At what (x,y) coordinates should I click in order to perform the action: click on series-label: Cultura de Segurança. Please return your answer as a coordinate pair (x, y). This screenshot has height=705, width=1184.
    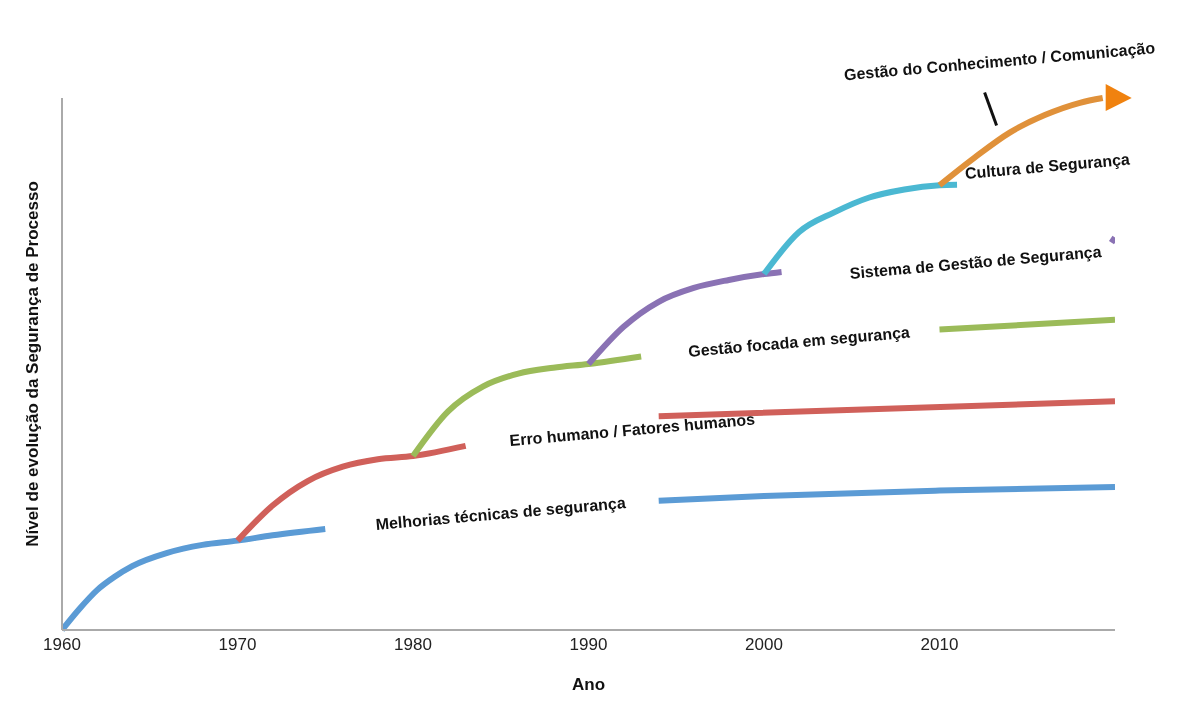
    Looking at the image, I should click on (1047, 166).